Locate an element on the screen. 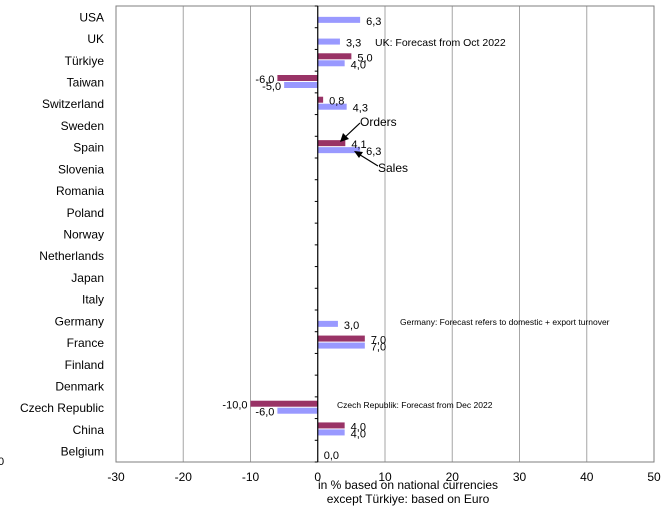 The image size is (669, 508). note-czech: Czech Republik: Forecast from Dec 2022 is located at coordinates (415, 405).